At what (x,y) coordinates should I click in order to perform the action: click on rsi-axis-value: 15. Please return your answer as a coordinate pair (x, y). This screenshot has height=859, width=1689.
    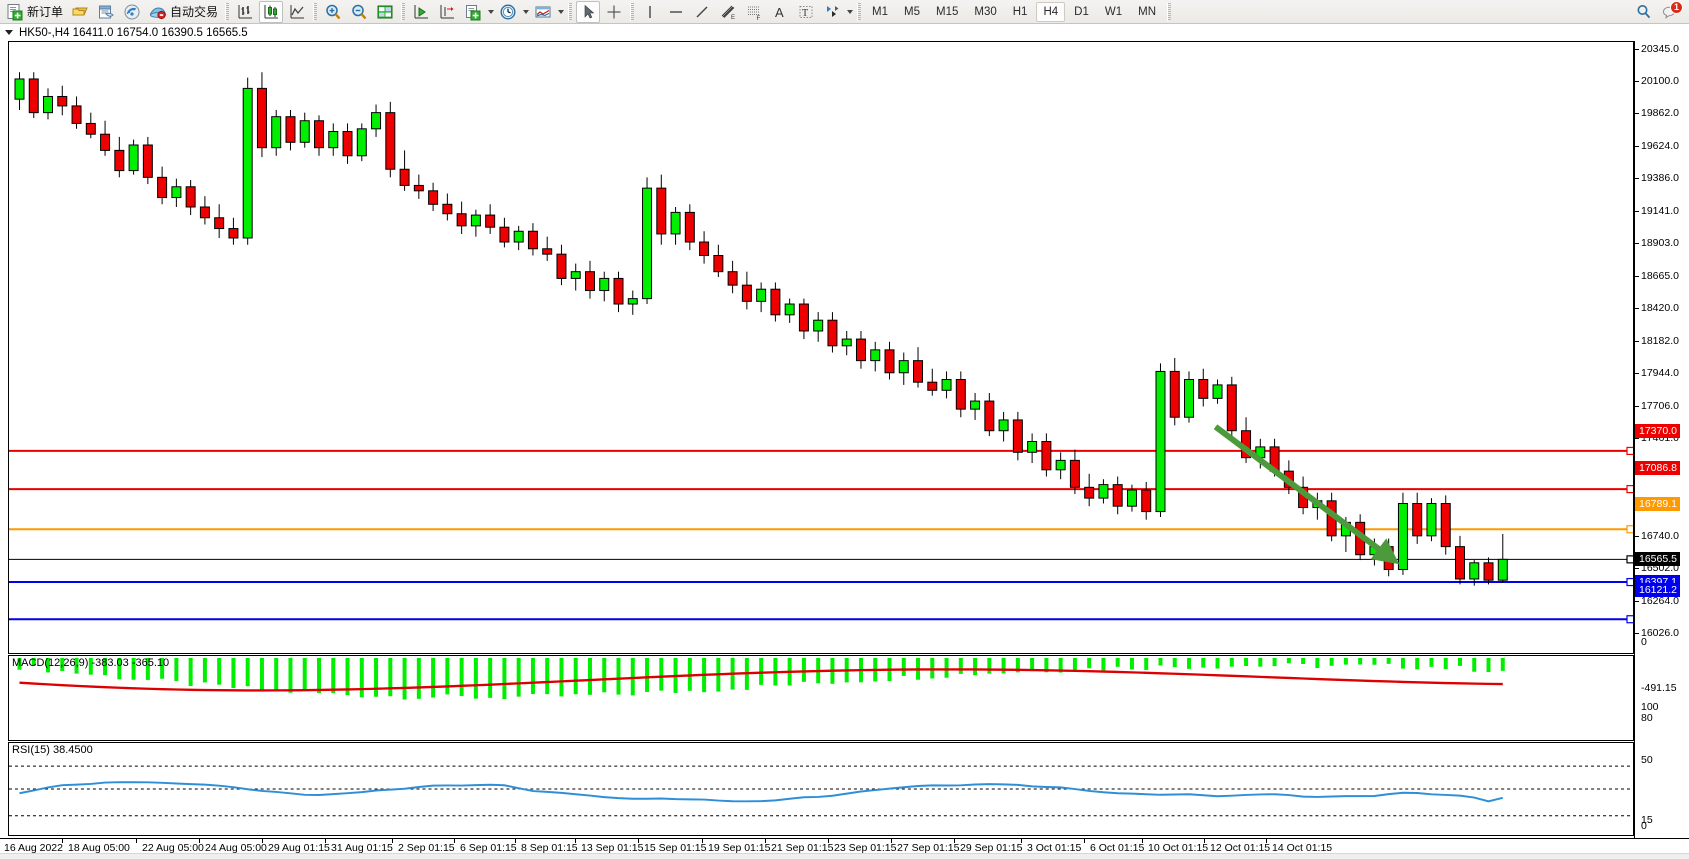
    Looking at the image, I should click on (1647, 820).